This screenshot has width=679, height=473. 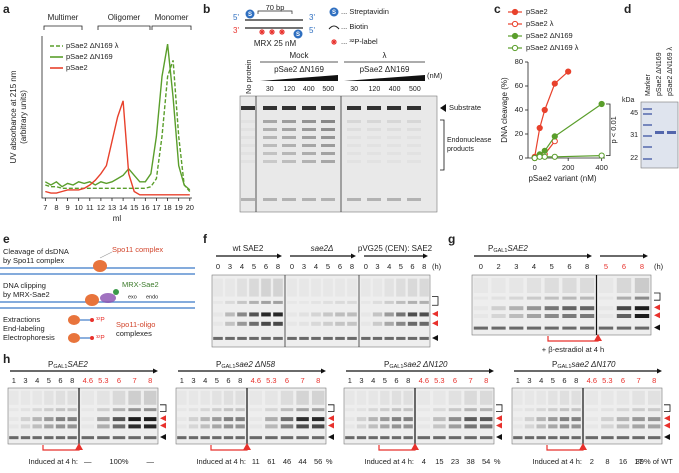 I want to click on induced-label: Induced at 4 h:, so click(x=53, y=461).